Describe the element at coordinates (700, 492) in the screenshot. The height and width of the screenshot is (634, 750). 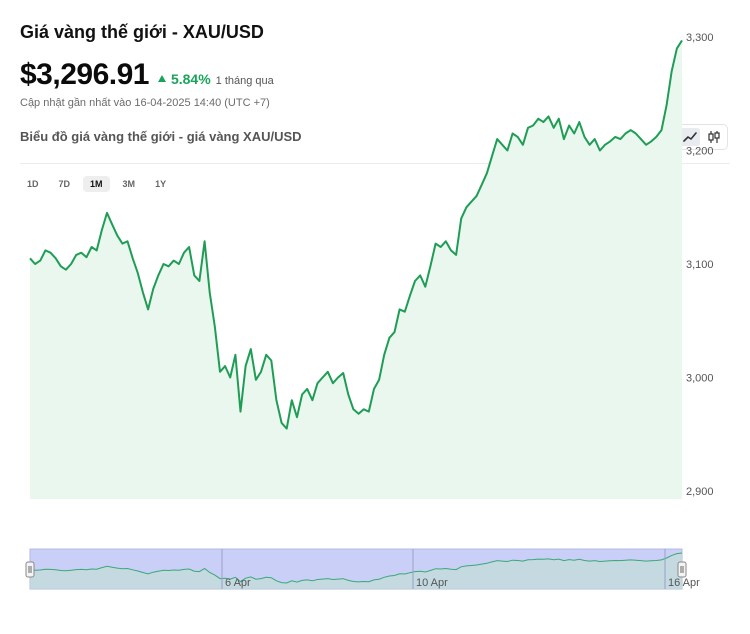
I see `y-tick-label: 2,900` at that location.